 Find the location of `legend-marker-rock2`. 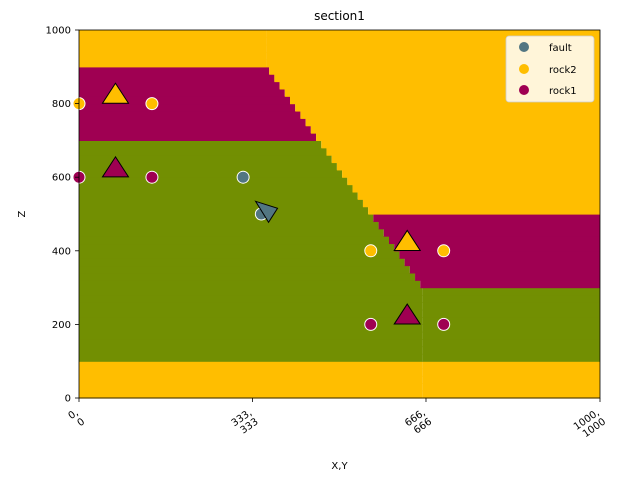

legend-marker-rock2 is located at coordinates (524, 69).